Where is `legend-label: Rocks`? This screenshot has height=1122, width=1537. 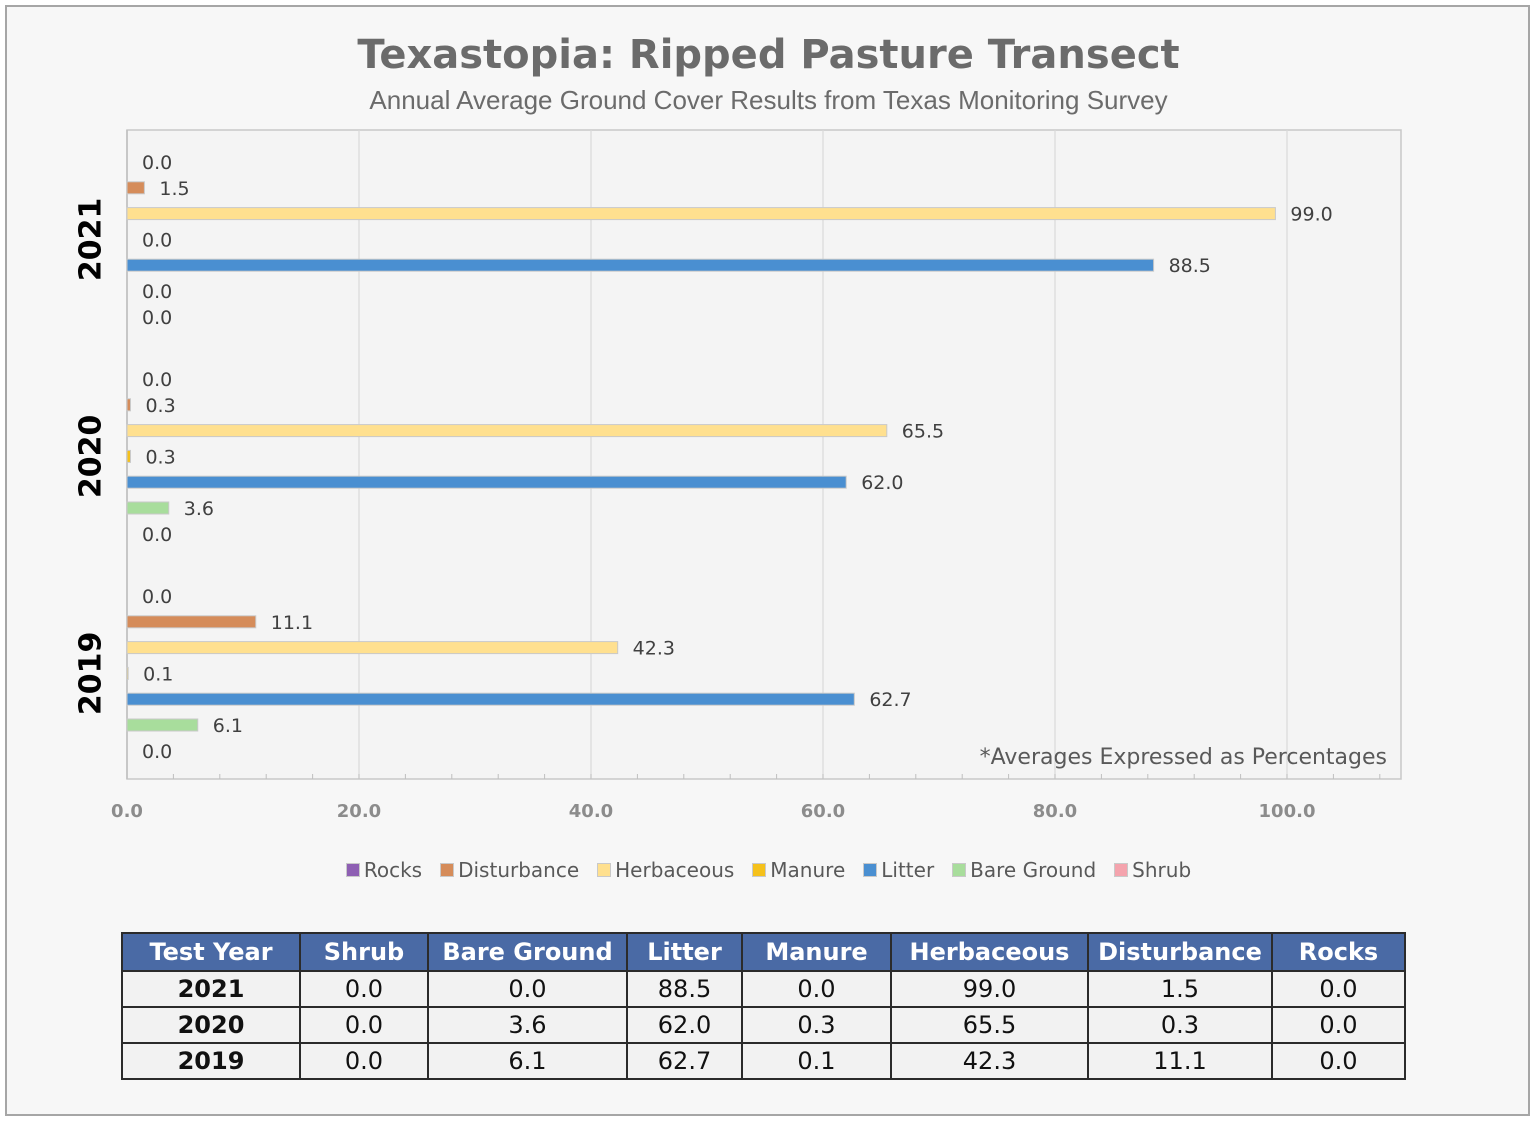
legend-label: Rocks is located at coordinates (393, 870).